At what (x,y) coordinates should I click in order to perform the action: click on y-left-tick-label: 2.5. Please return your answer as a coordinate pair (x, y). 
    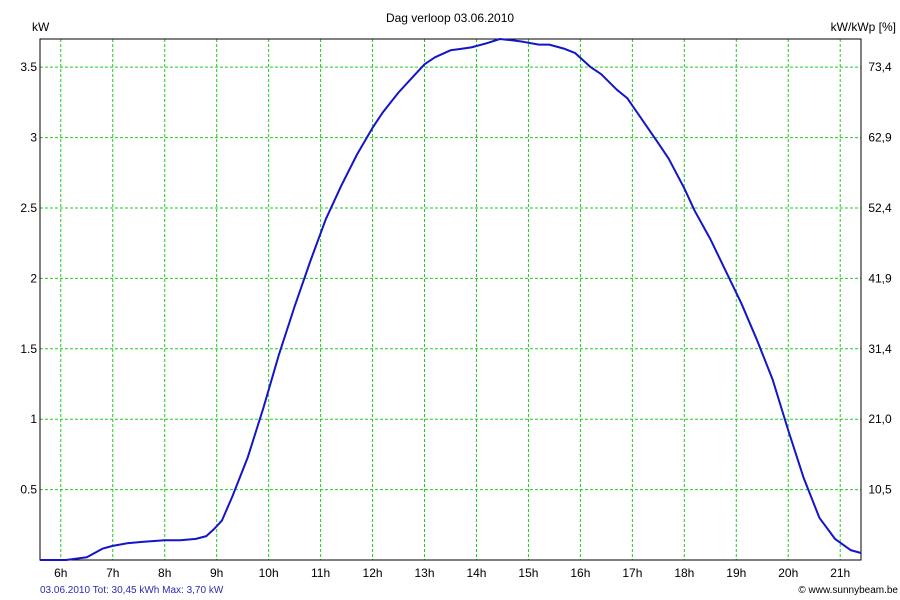
    Looking at the image, I should click on (28, 208).